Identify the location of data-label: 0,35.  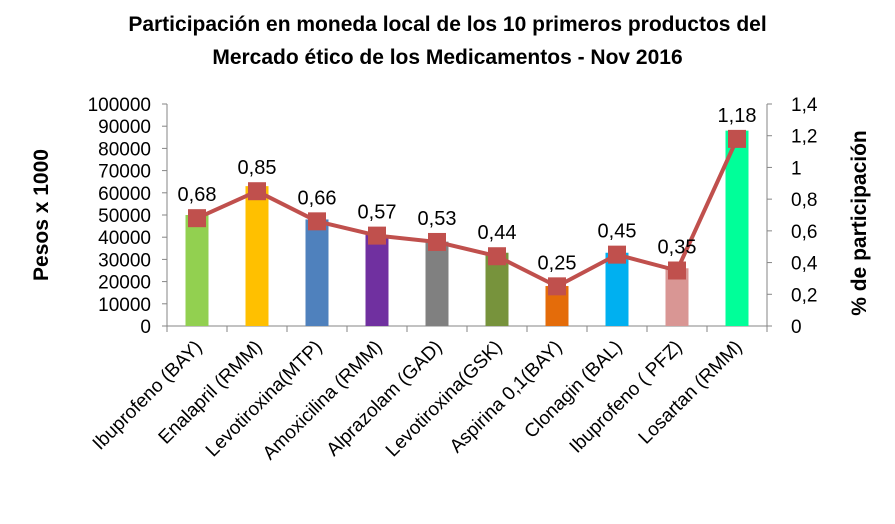
(677, 248).